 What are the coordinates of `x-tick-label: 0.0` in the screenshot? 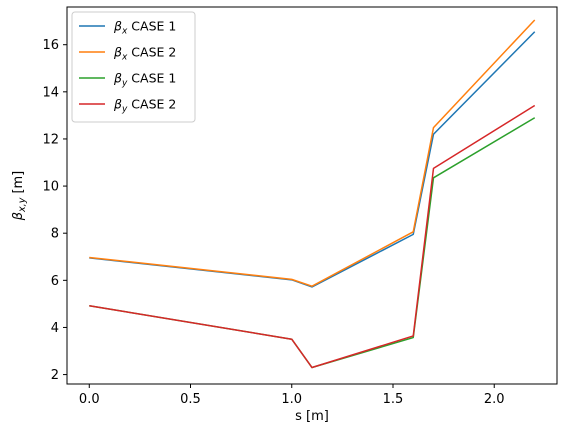 It's located at (89, 399).